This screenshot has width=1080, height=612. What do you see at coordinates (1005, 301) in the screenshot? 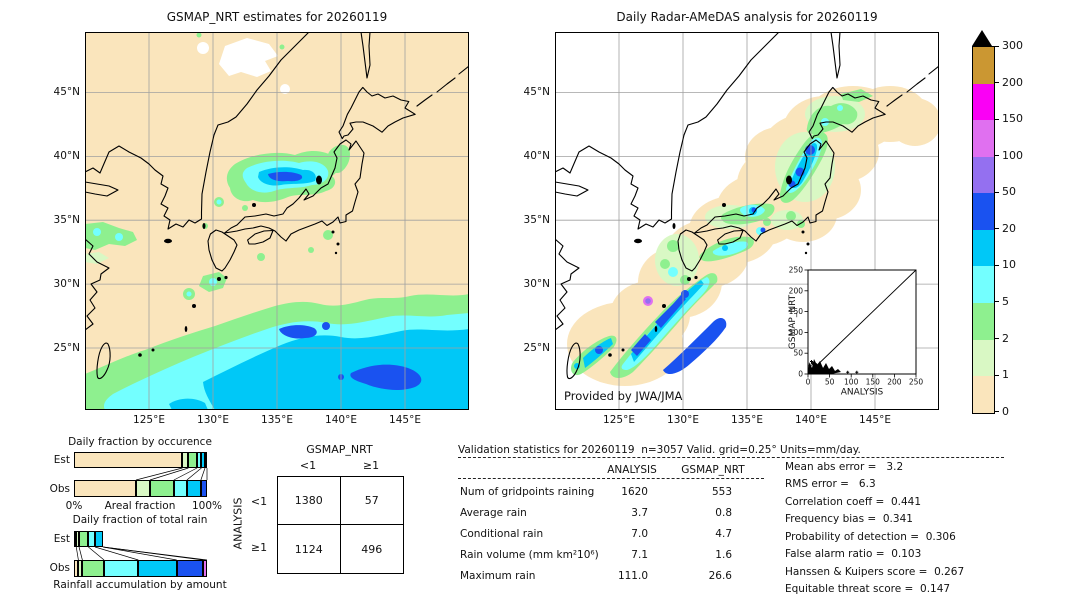
I see `colorbar-tick-label: 5` at bounding box center [1005, 301].